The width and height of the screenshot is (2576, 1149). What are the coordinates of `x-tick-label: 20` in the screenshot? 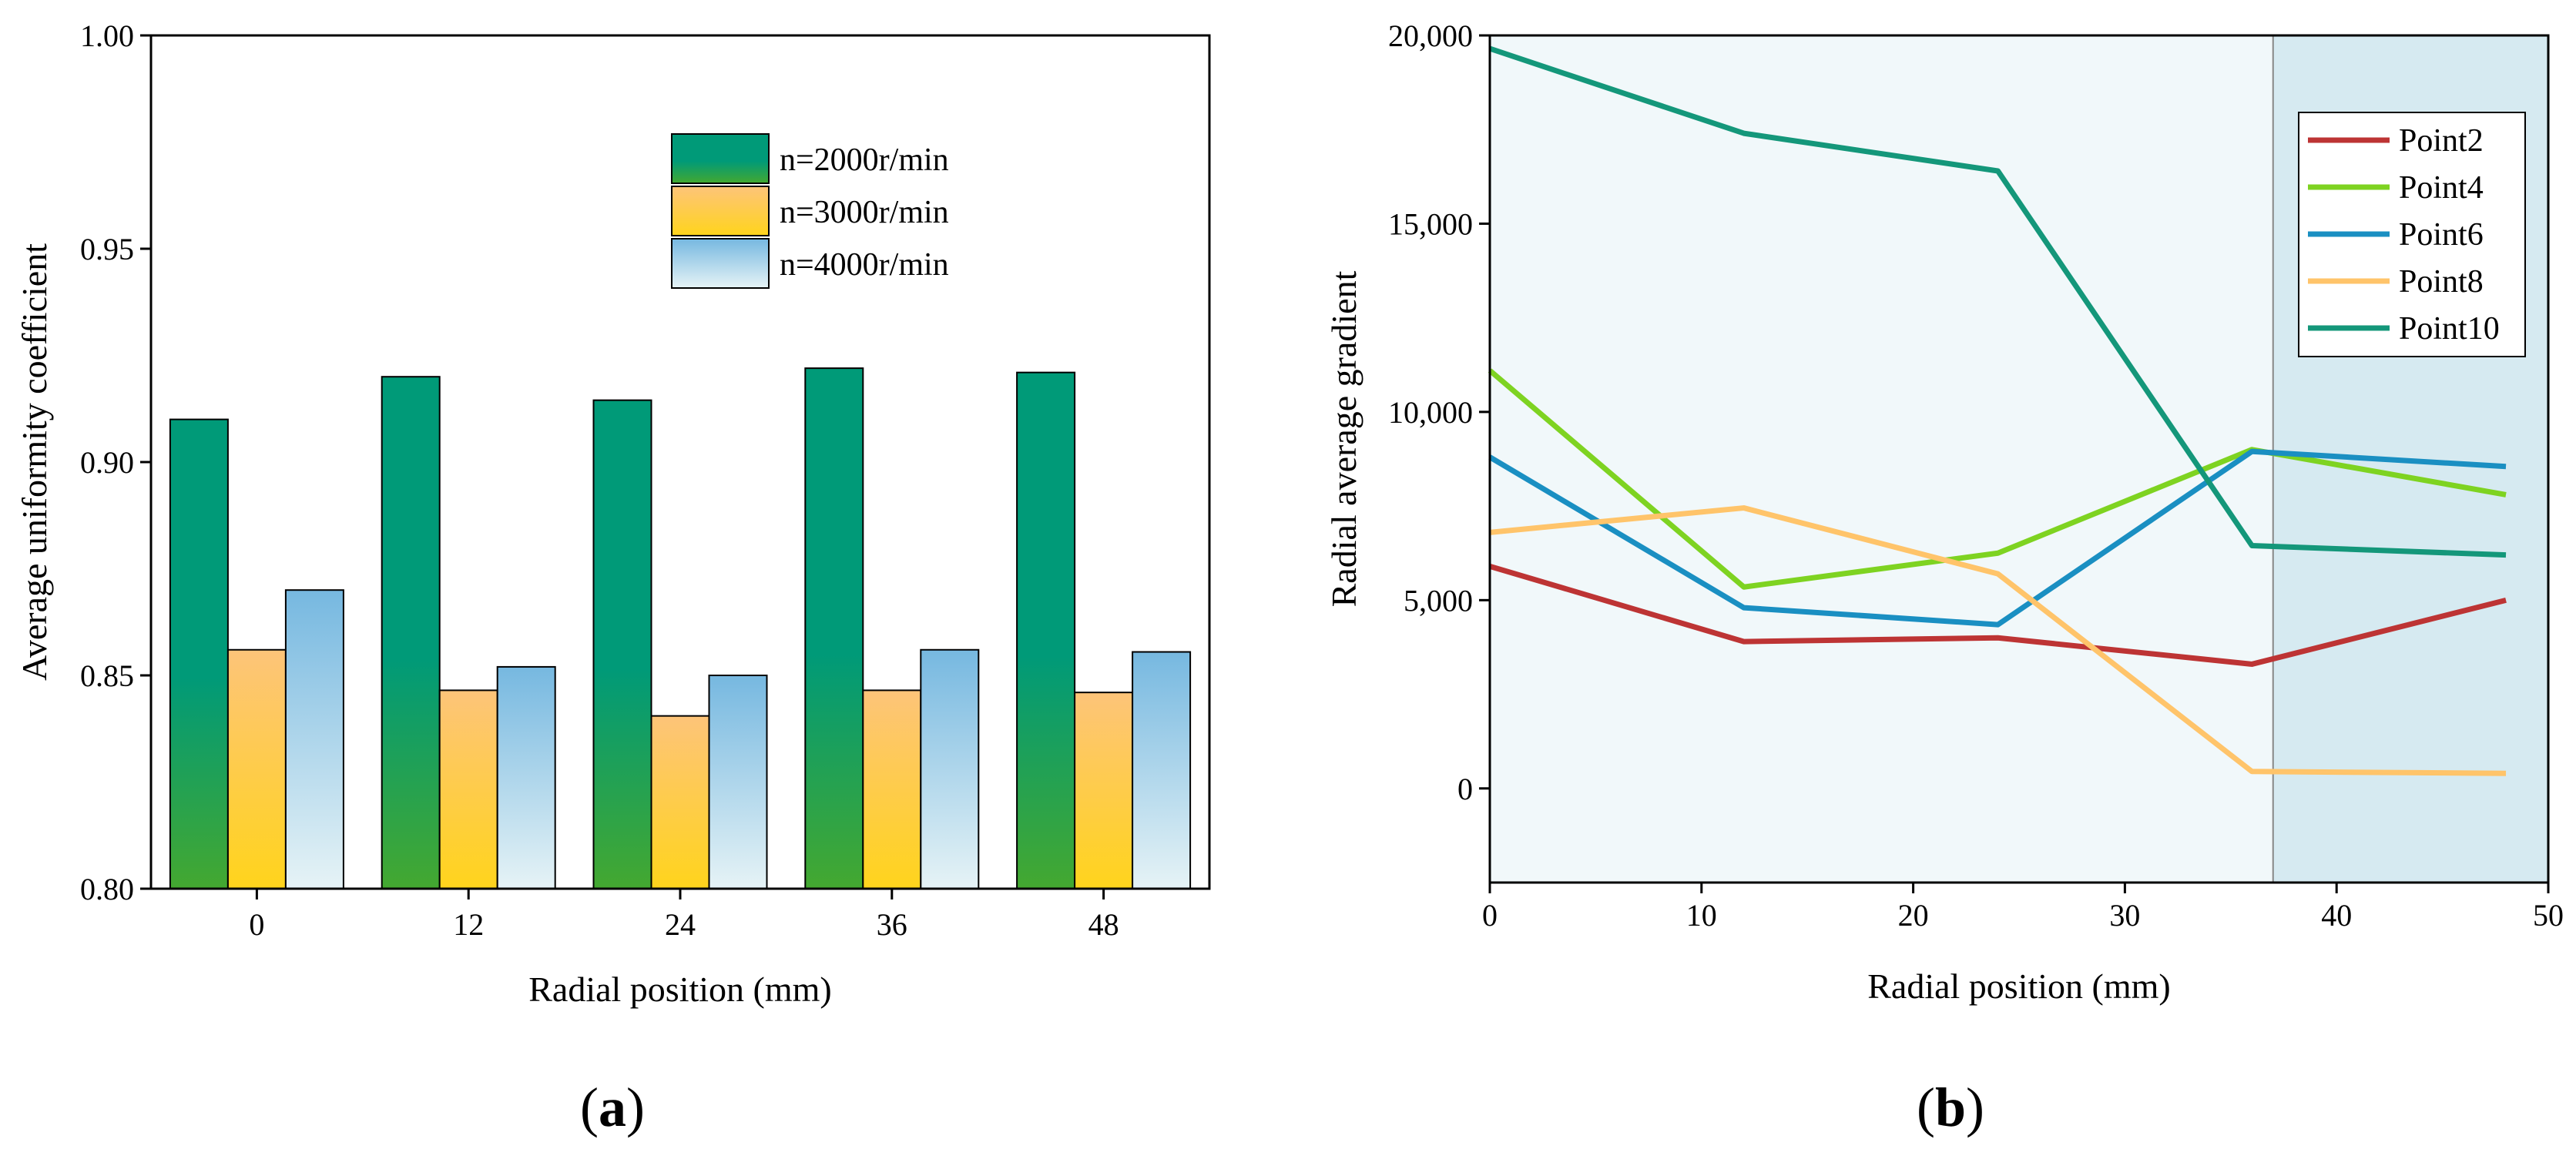 It's located at (1913, 915).